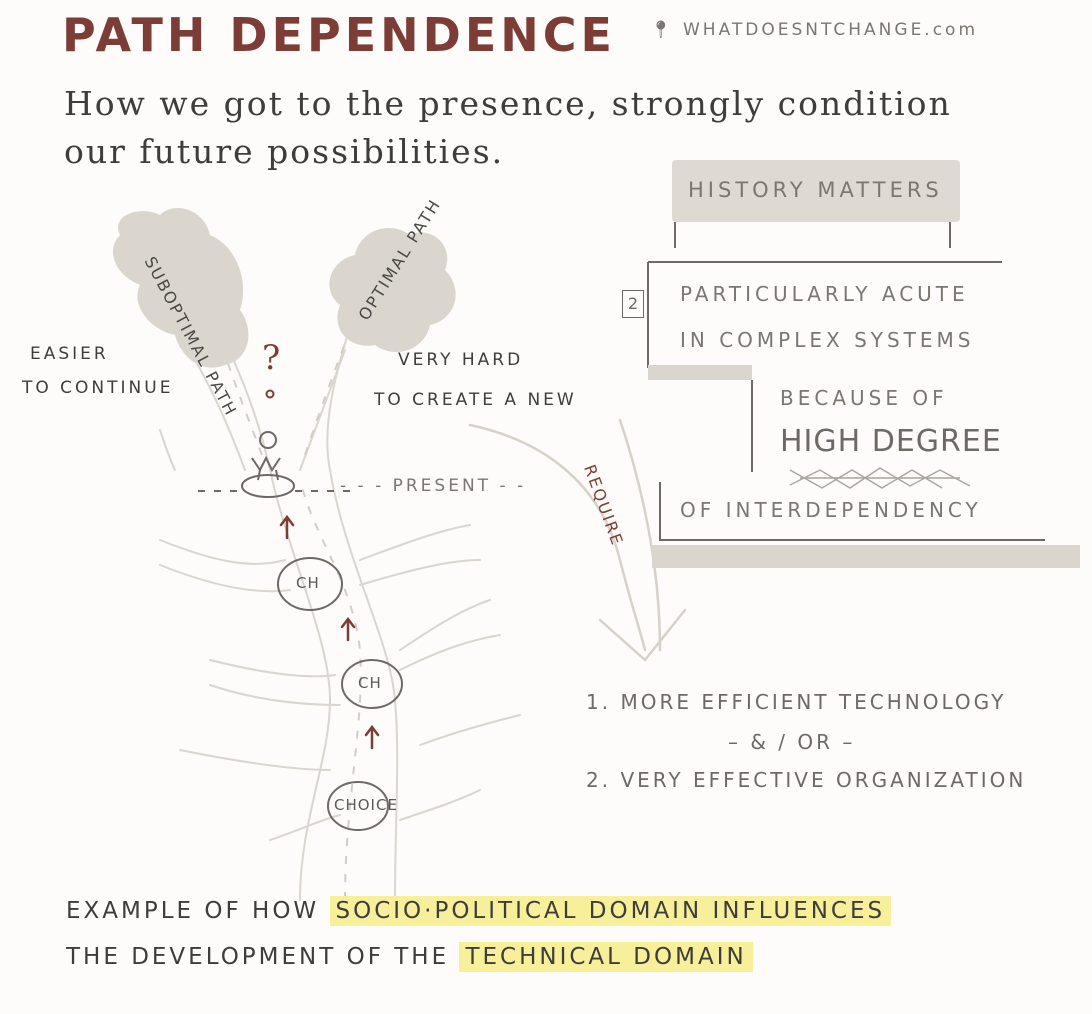  I want to click on history-band-bottom, so click(866, 556).